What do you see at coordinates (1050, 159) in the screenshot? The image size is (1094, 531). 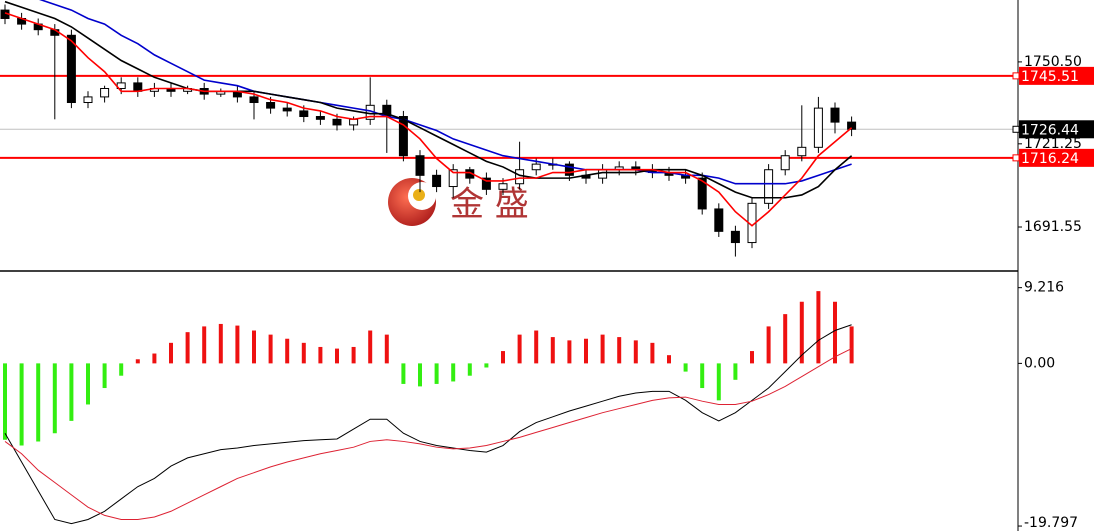 I see `price-tag-label: 1716.24` at bounding box center [1050, 159].